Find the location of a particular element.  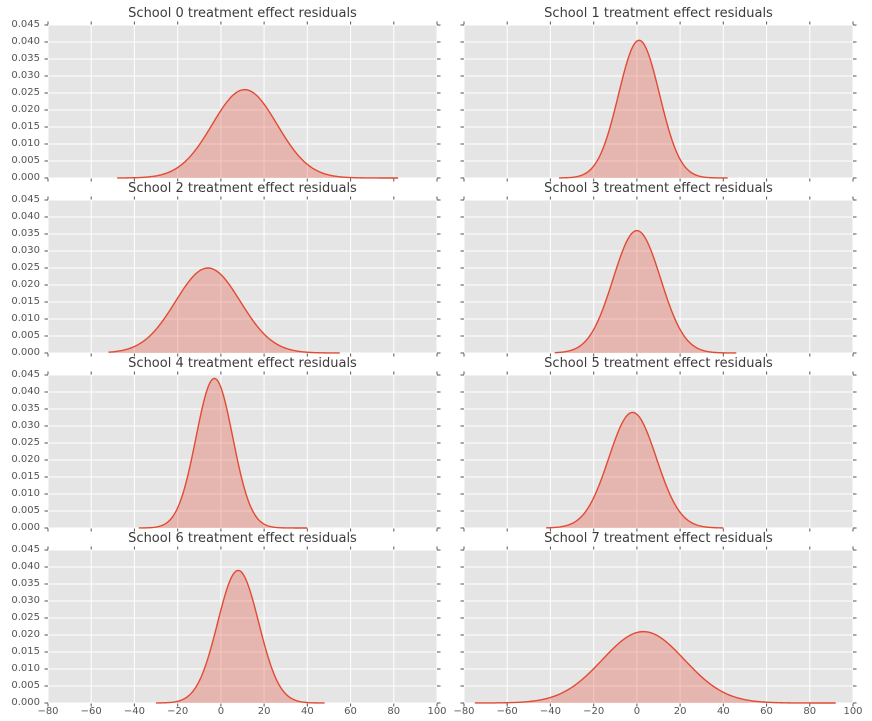

subplot-school-7: School 7 treatment effect residuals is located at coordinates (658, 617).